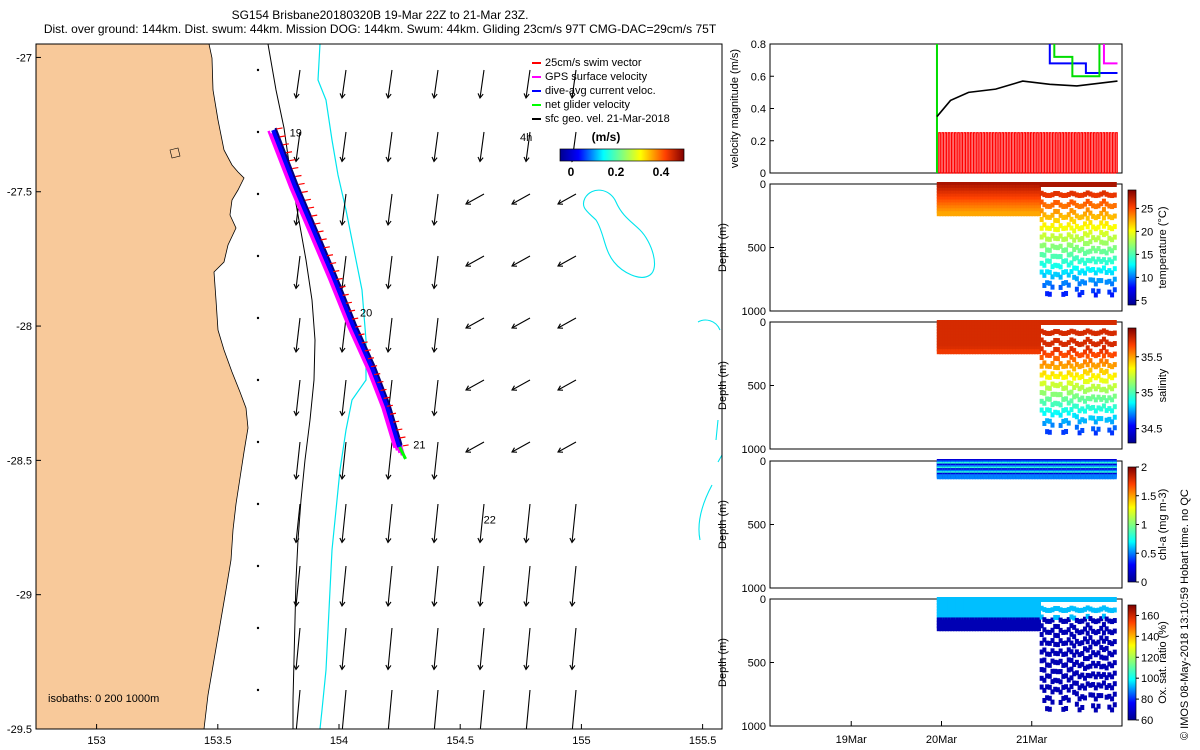 Image resolution: width=1200 pixels, height=750 pixels. I want to click on legend-label: 25cm/s swim vector, so click(593, 63).